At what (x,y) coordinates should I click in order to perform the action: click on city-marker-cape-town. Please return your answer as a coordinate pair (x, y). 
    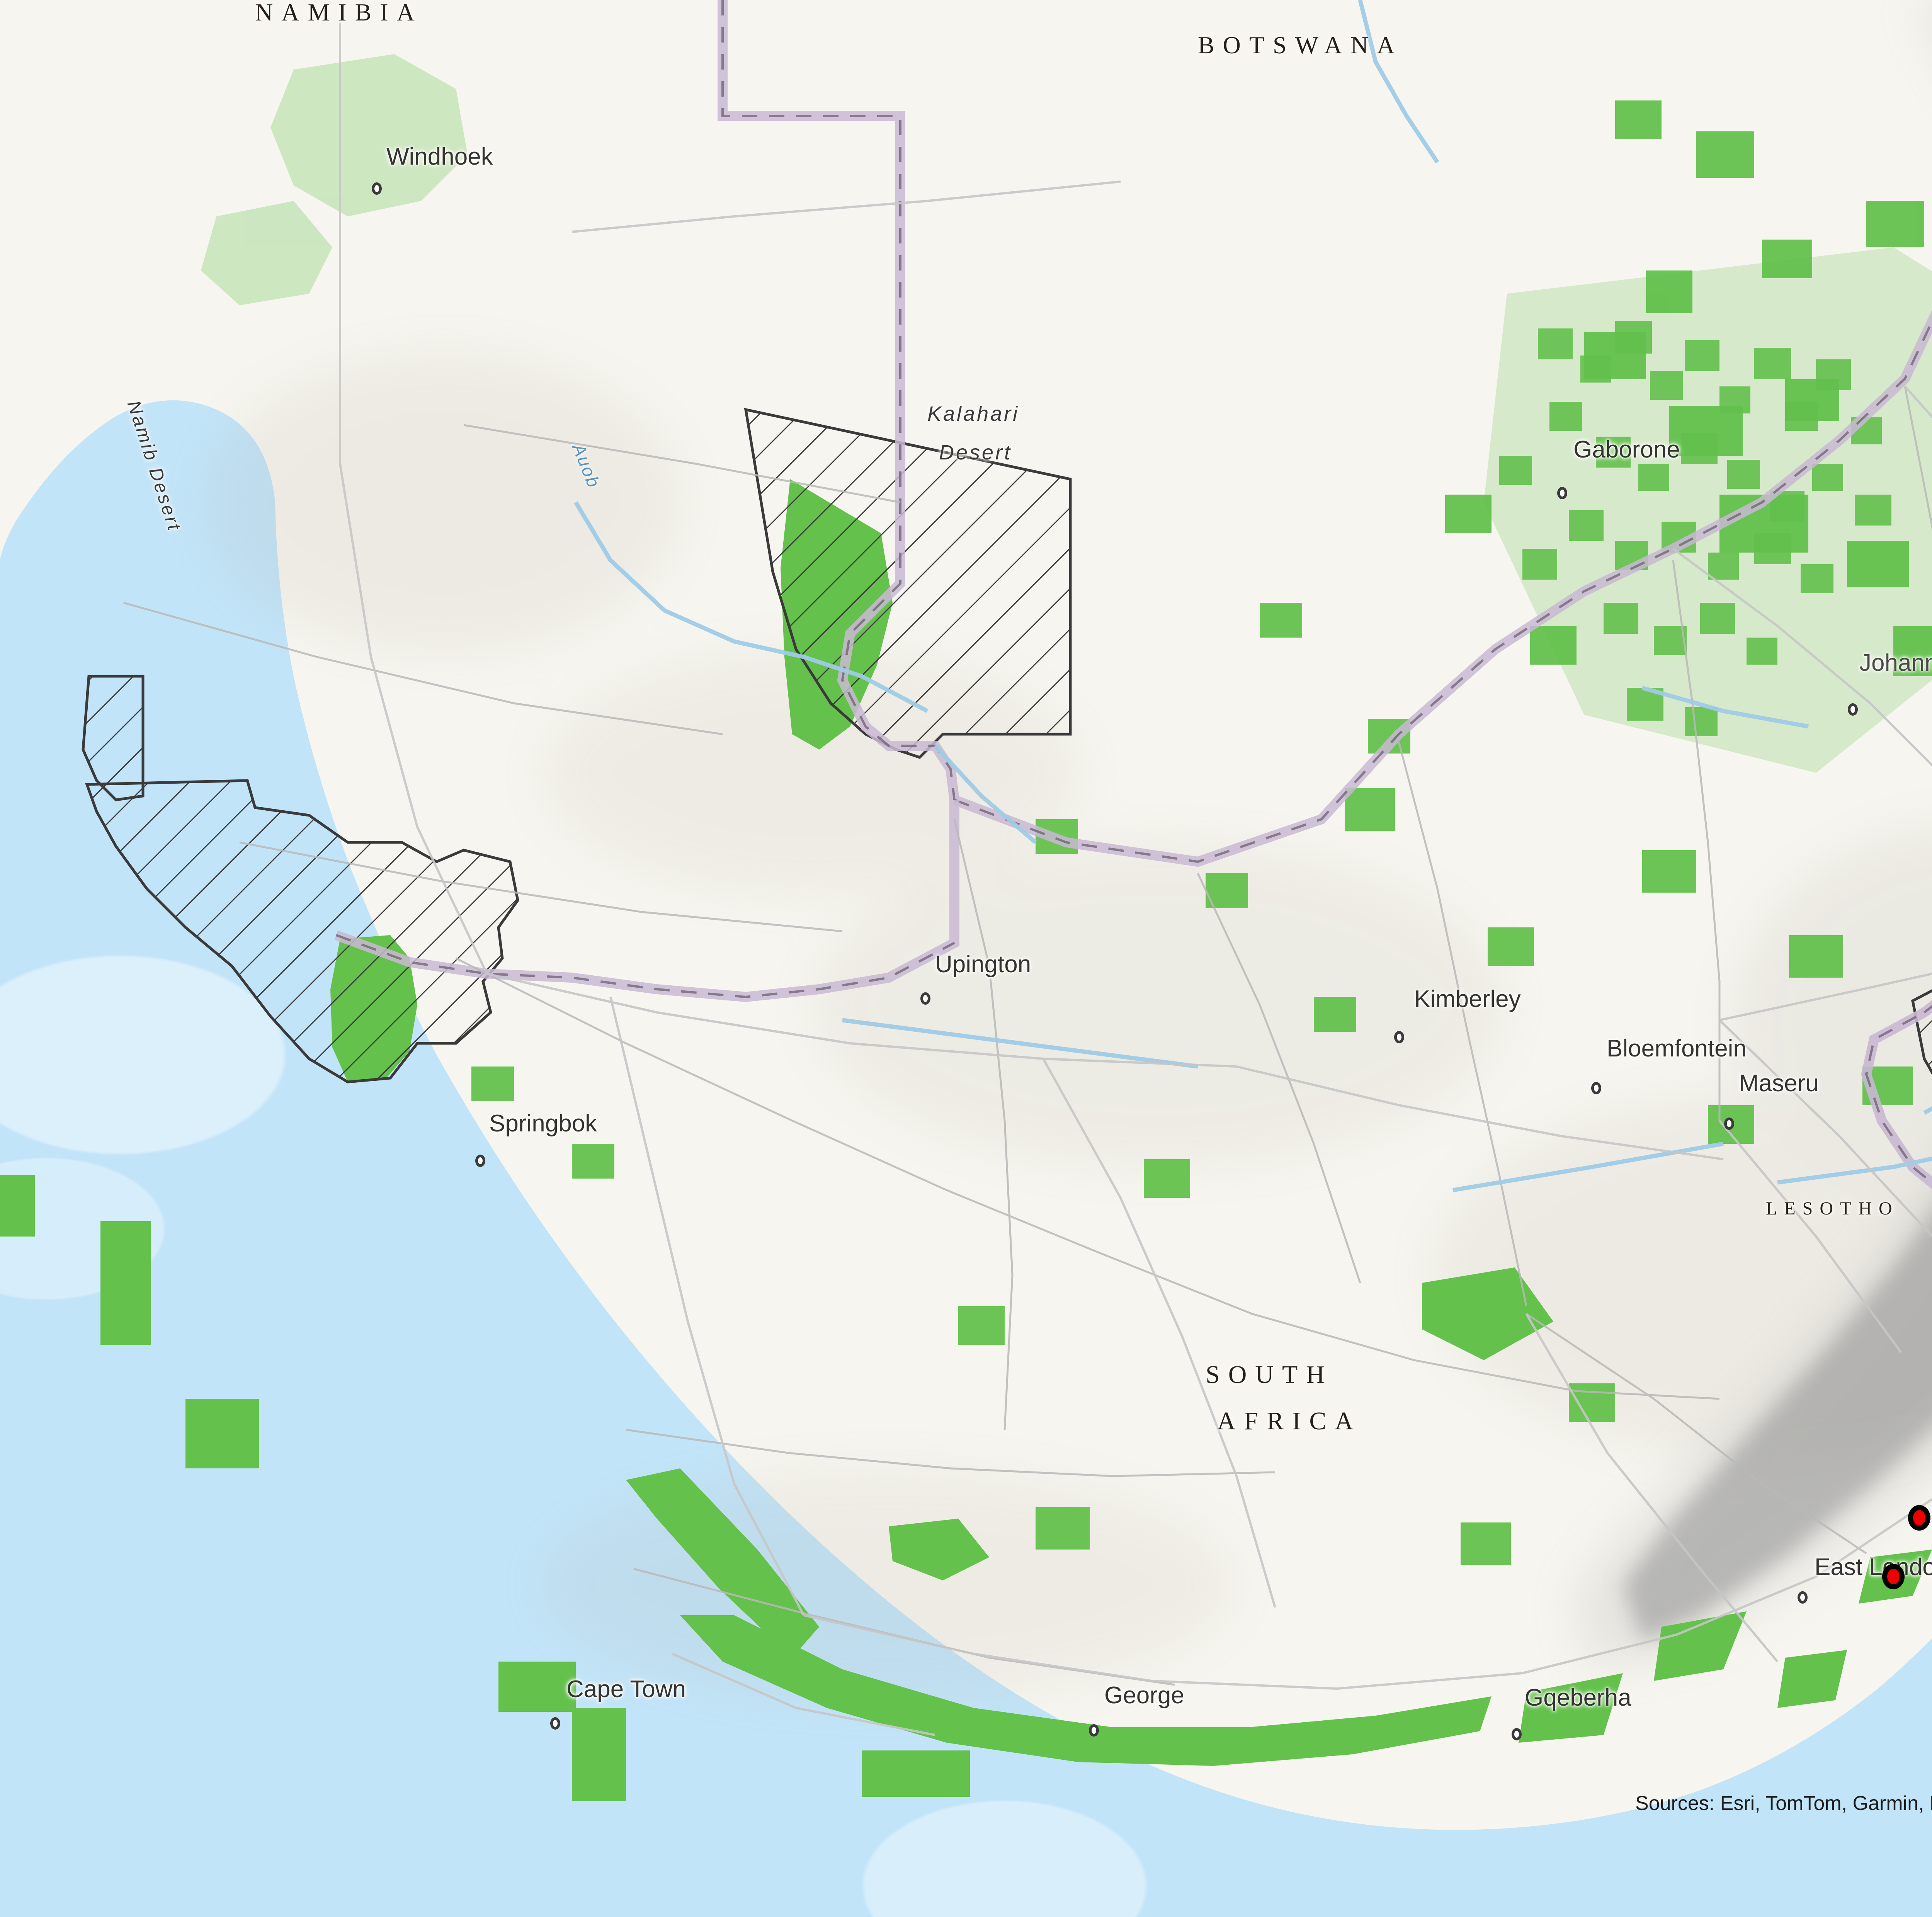
    Looking at the image, I should click on (555, 1724).